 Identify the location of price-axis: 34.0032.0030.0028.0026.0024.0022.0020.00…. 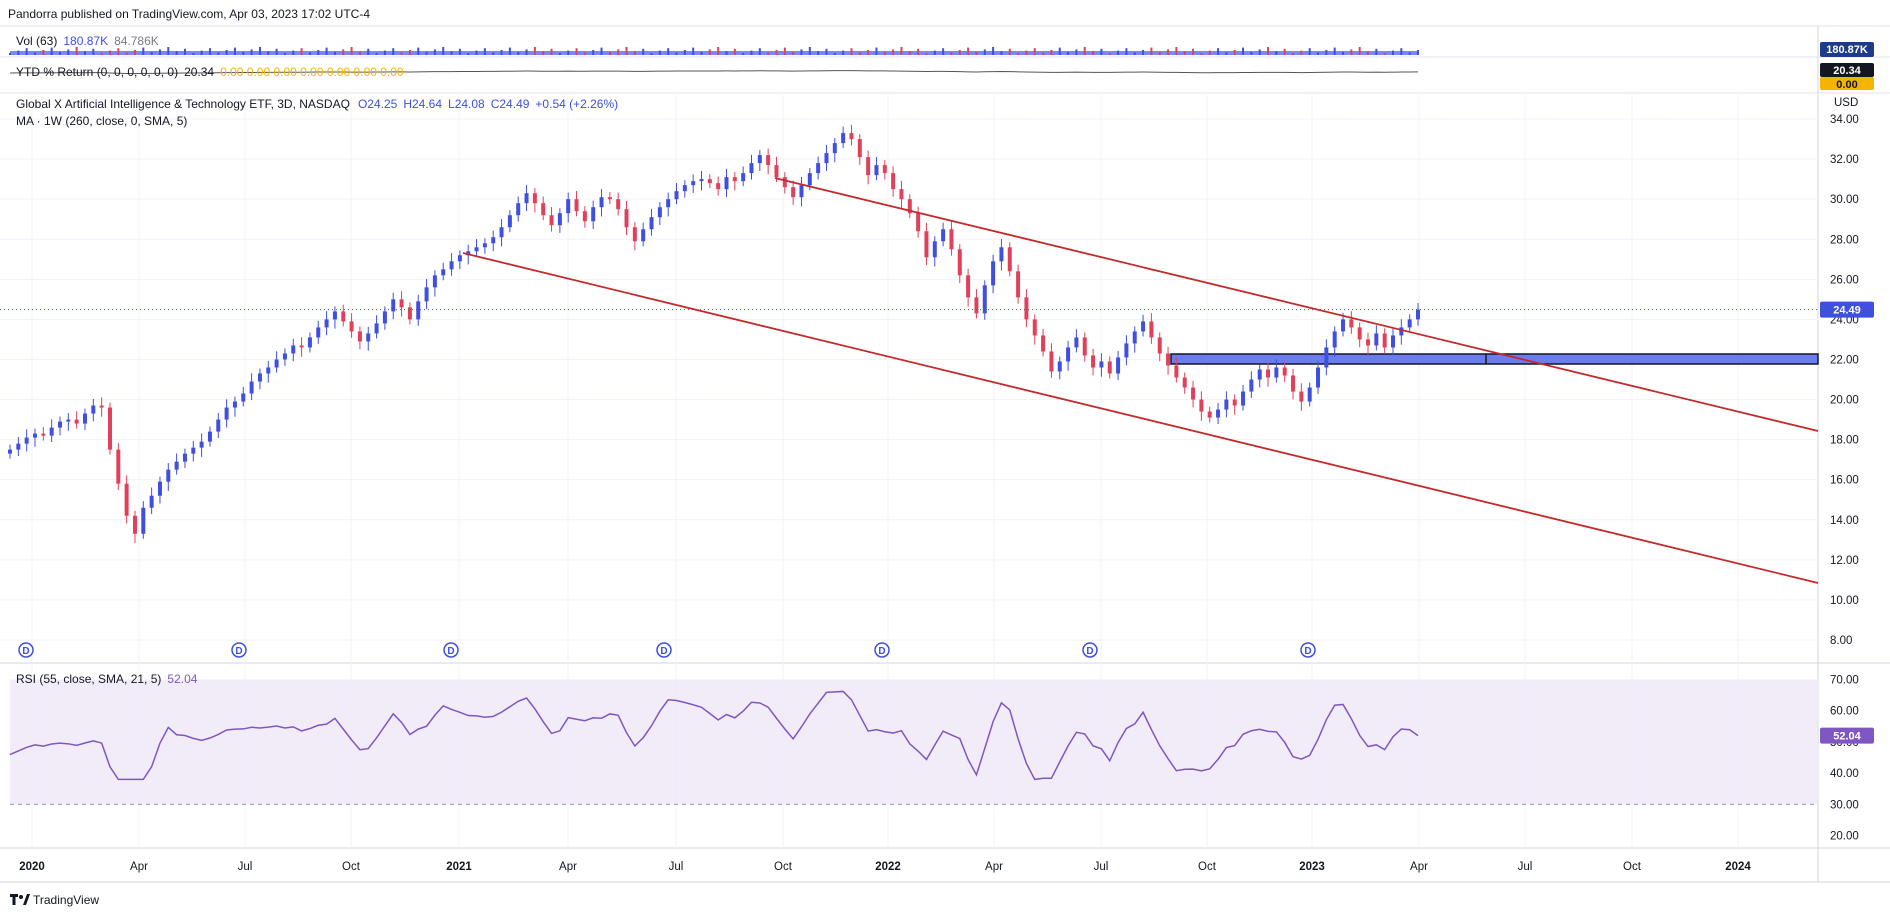
(1844, 380).